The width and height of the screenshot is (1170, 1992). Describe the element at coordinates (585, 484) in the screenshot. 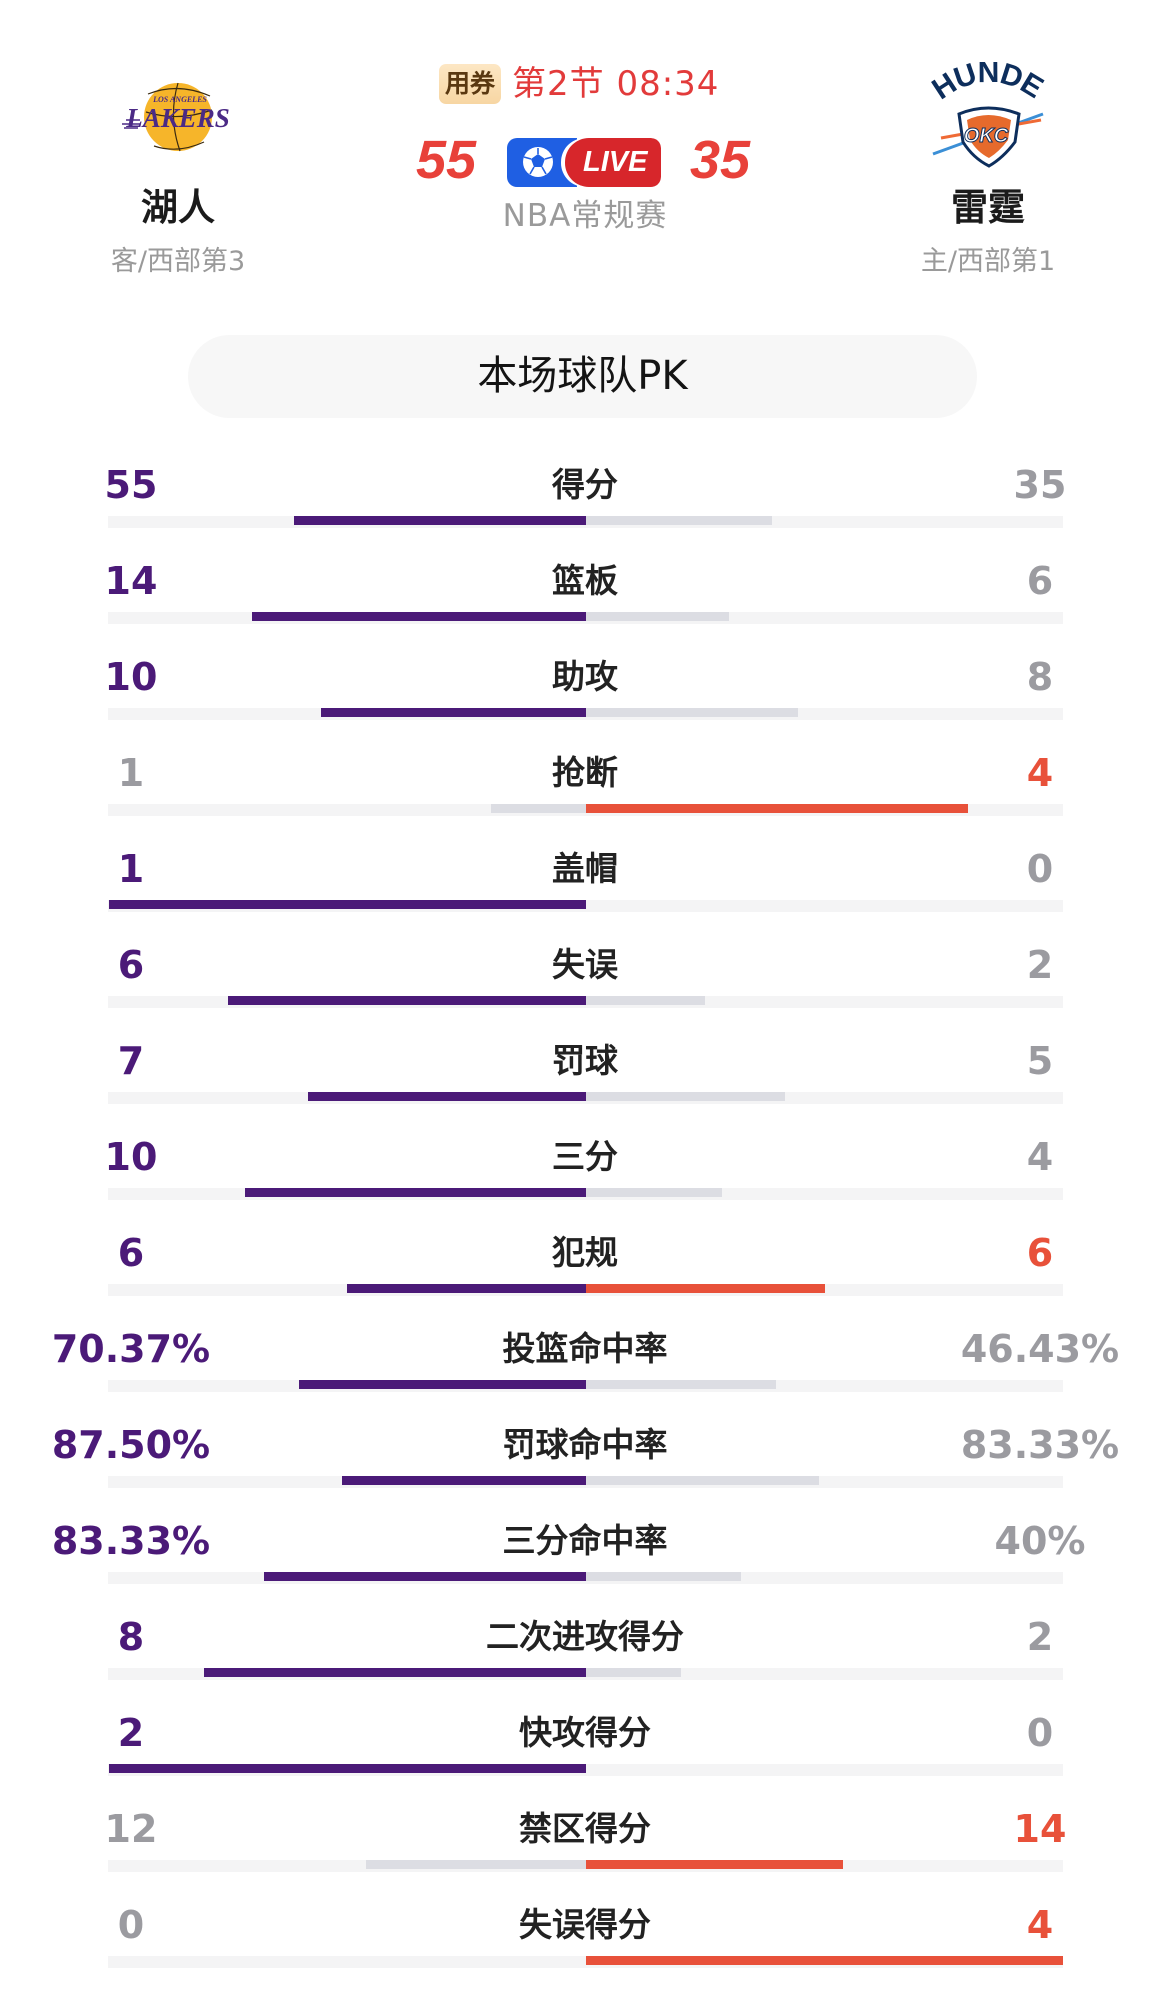

I see `stat-label: 得分` at that location.